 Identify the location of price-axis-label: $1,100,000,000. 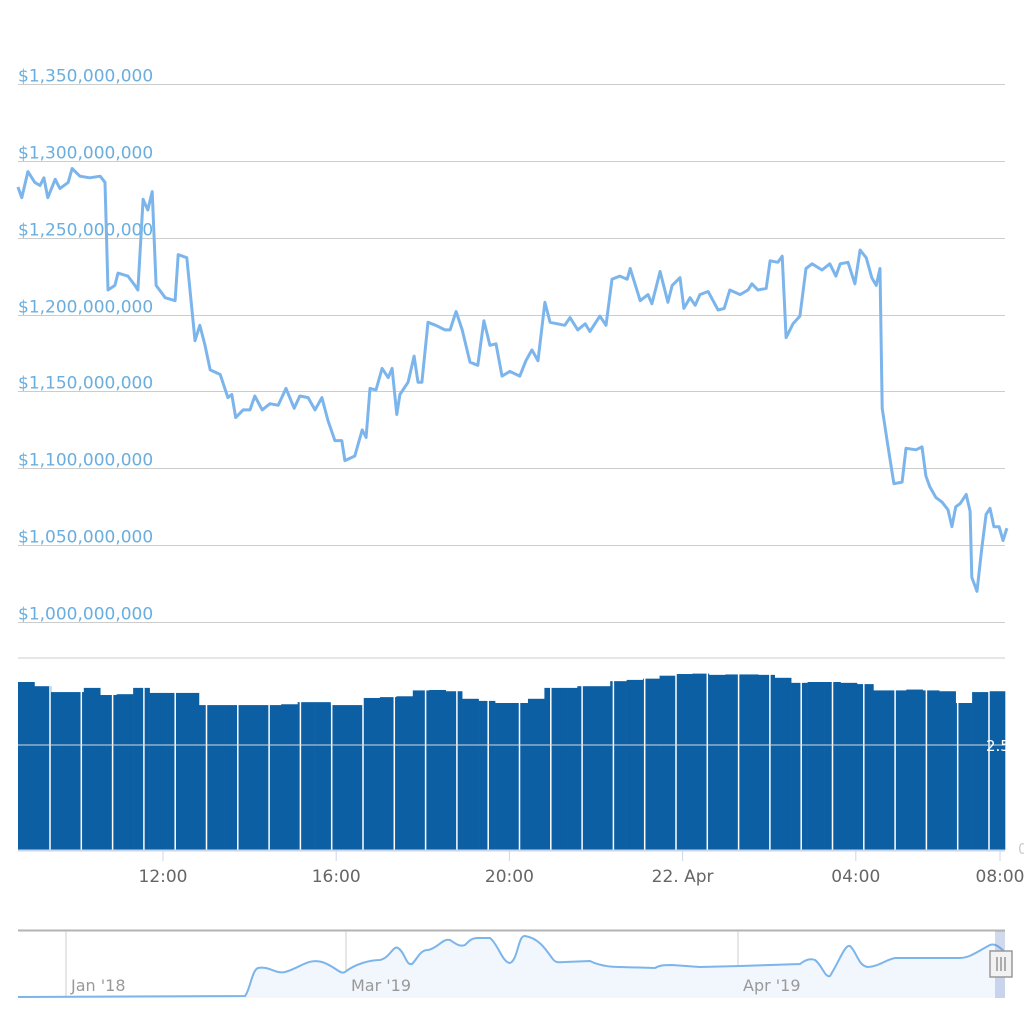
(85, 461).